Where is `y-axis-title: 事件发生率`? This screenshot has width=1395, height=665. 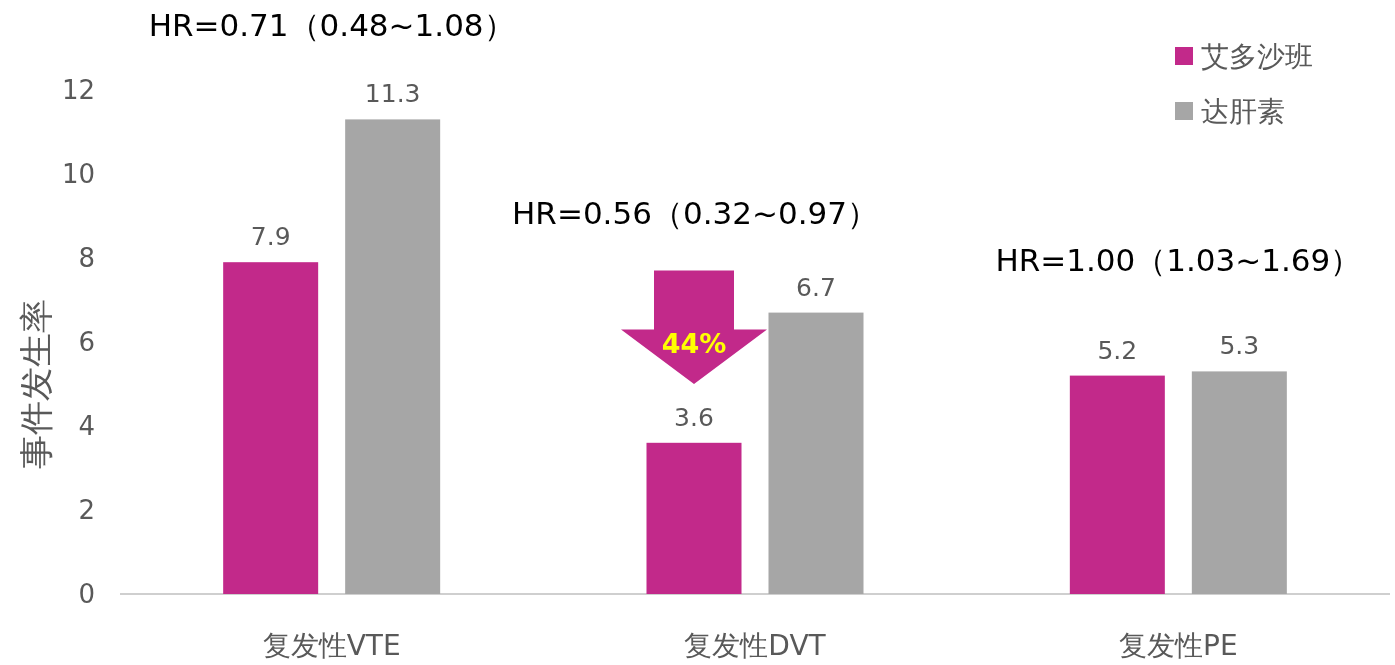 y-axis-title: 事件发生率 is located at coordinates (36, 384).